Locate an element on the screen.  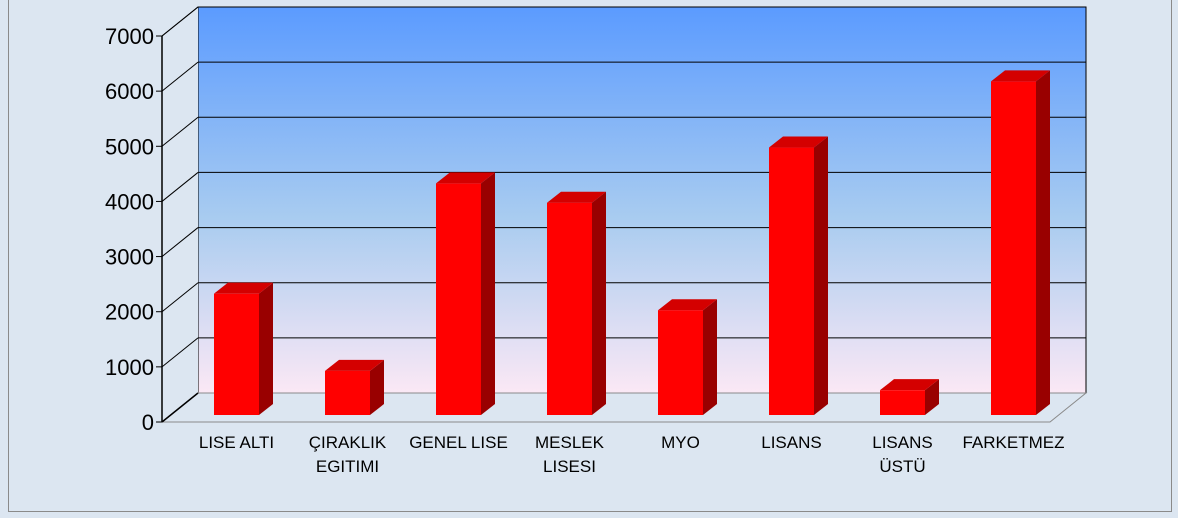
x-tick-label: LISE ALTI is located at coordinates (236, 442).